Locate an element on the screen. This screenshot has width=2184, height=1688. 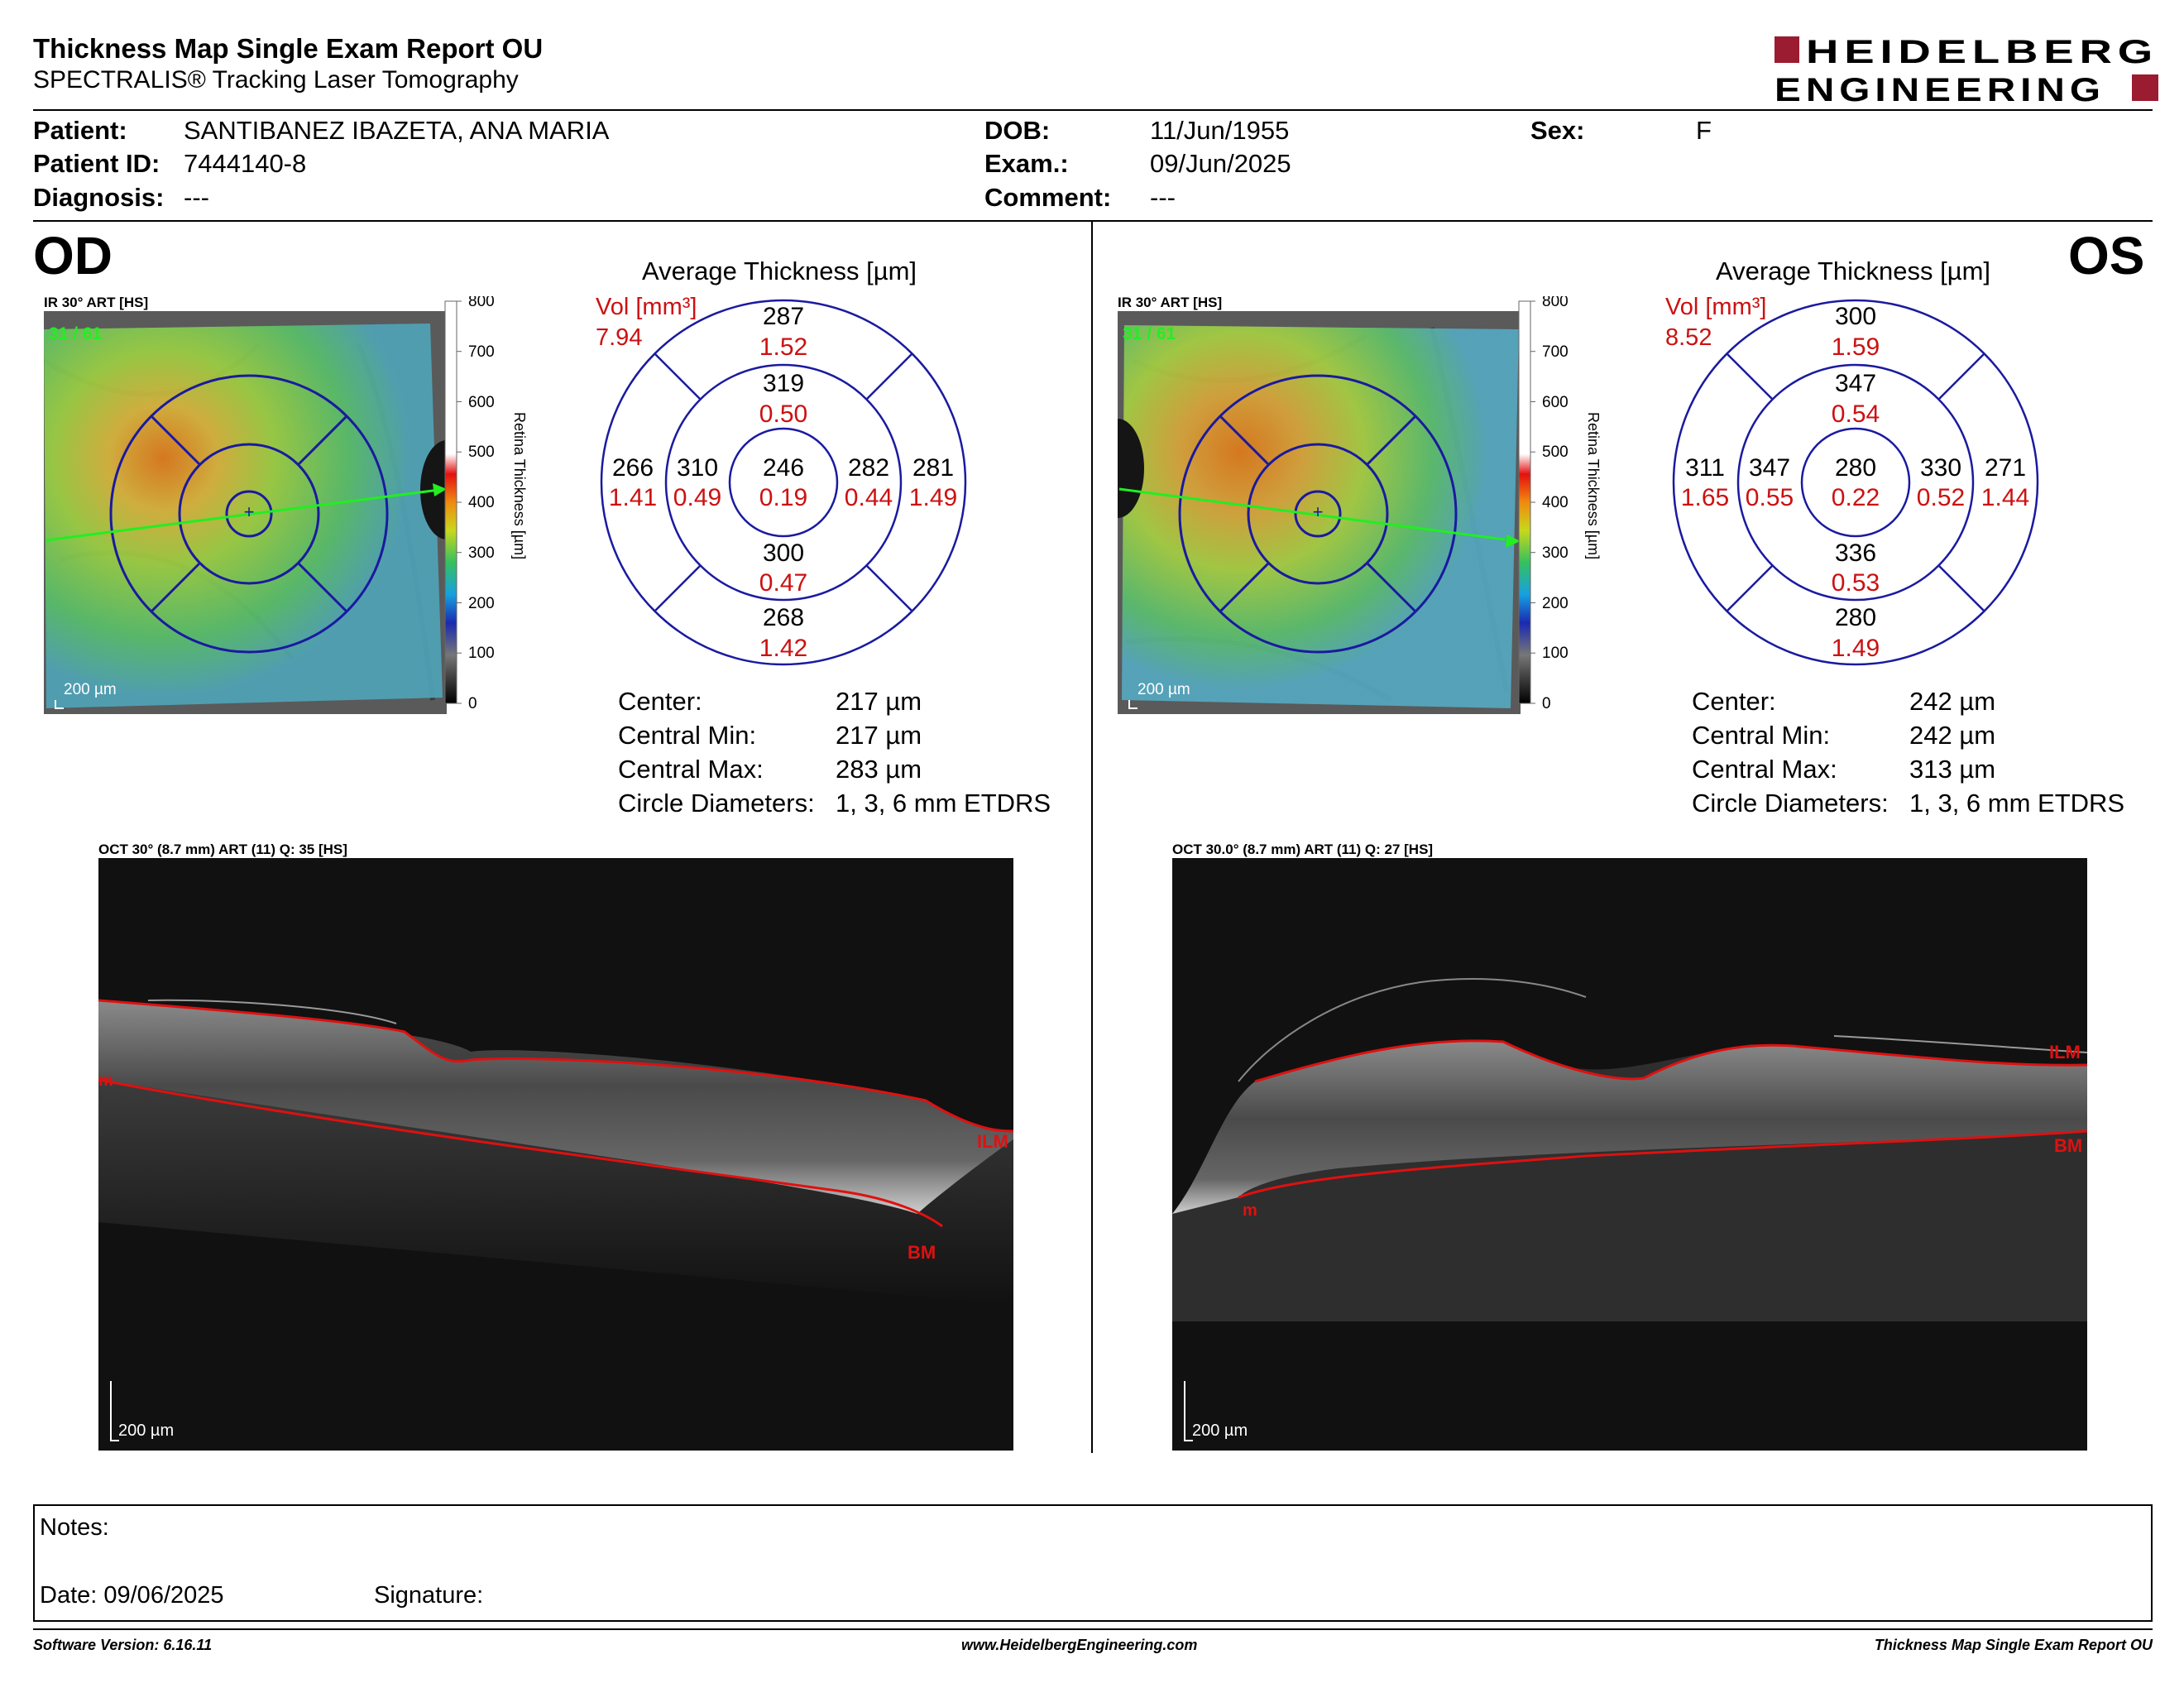
od-ilm-label: ILM is located at coordinates (992, 1141).